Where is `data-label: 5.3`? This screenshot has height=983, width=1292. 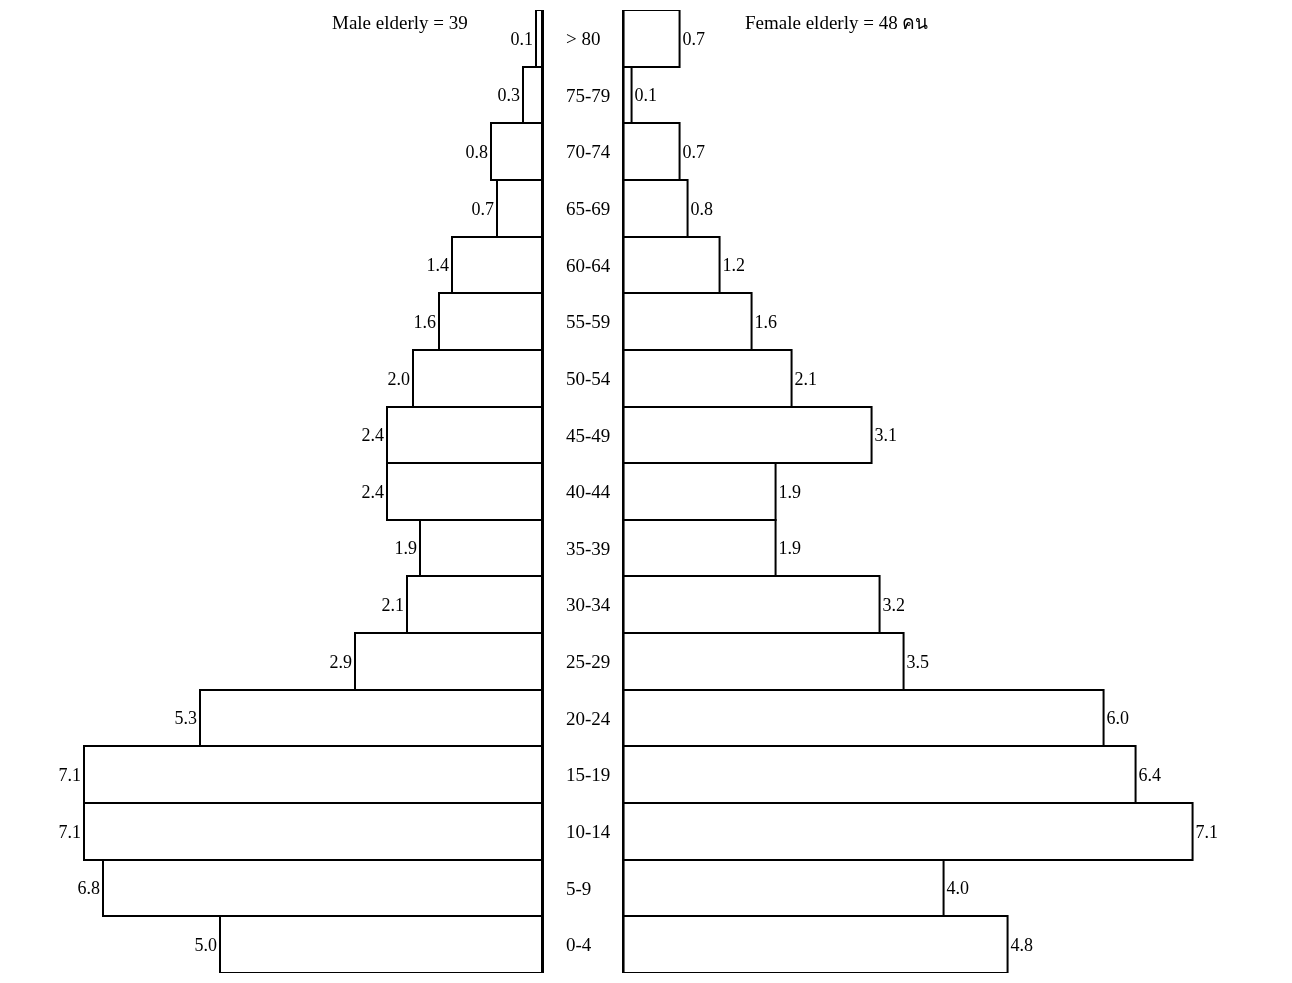 data-label: 5.3 is located at coordinates (185, 718).